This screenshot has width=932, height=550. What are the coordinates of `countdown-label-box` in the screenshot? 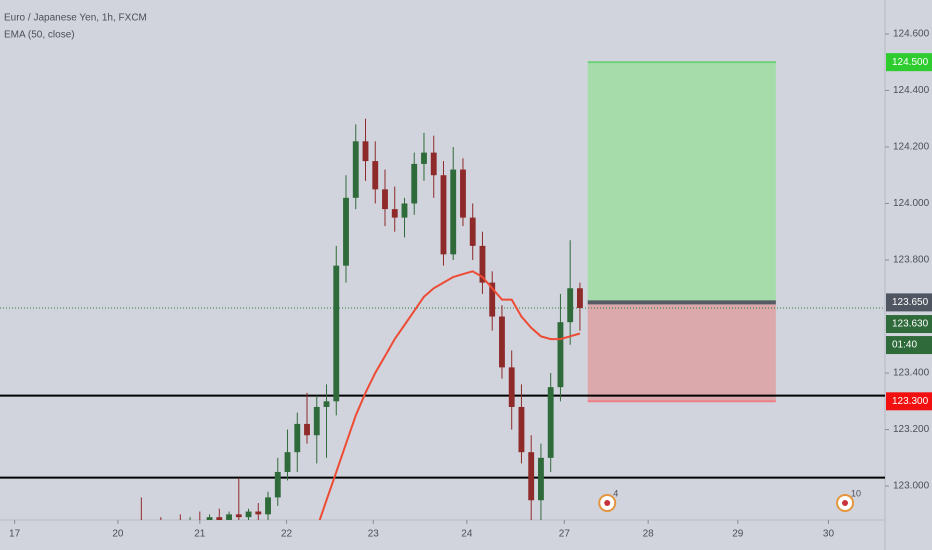 It's located at (909, 345).